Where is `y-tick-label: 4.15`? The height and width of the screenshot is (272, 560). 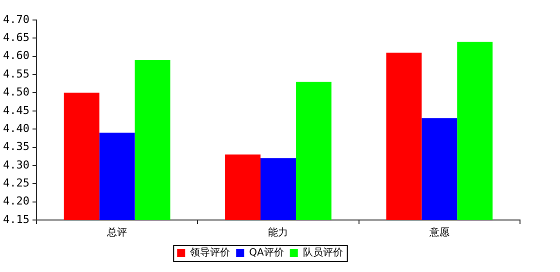 y-tick-label: 4.15 is located at coordinates (16, 219).